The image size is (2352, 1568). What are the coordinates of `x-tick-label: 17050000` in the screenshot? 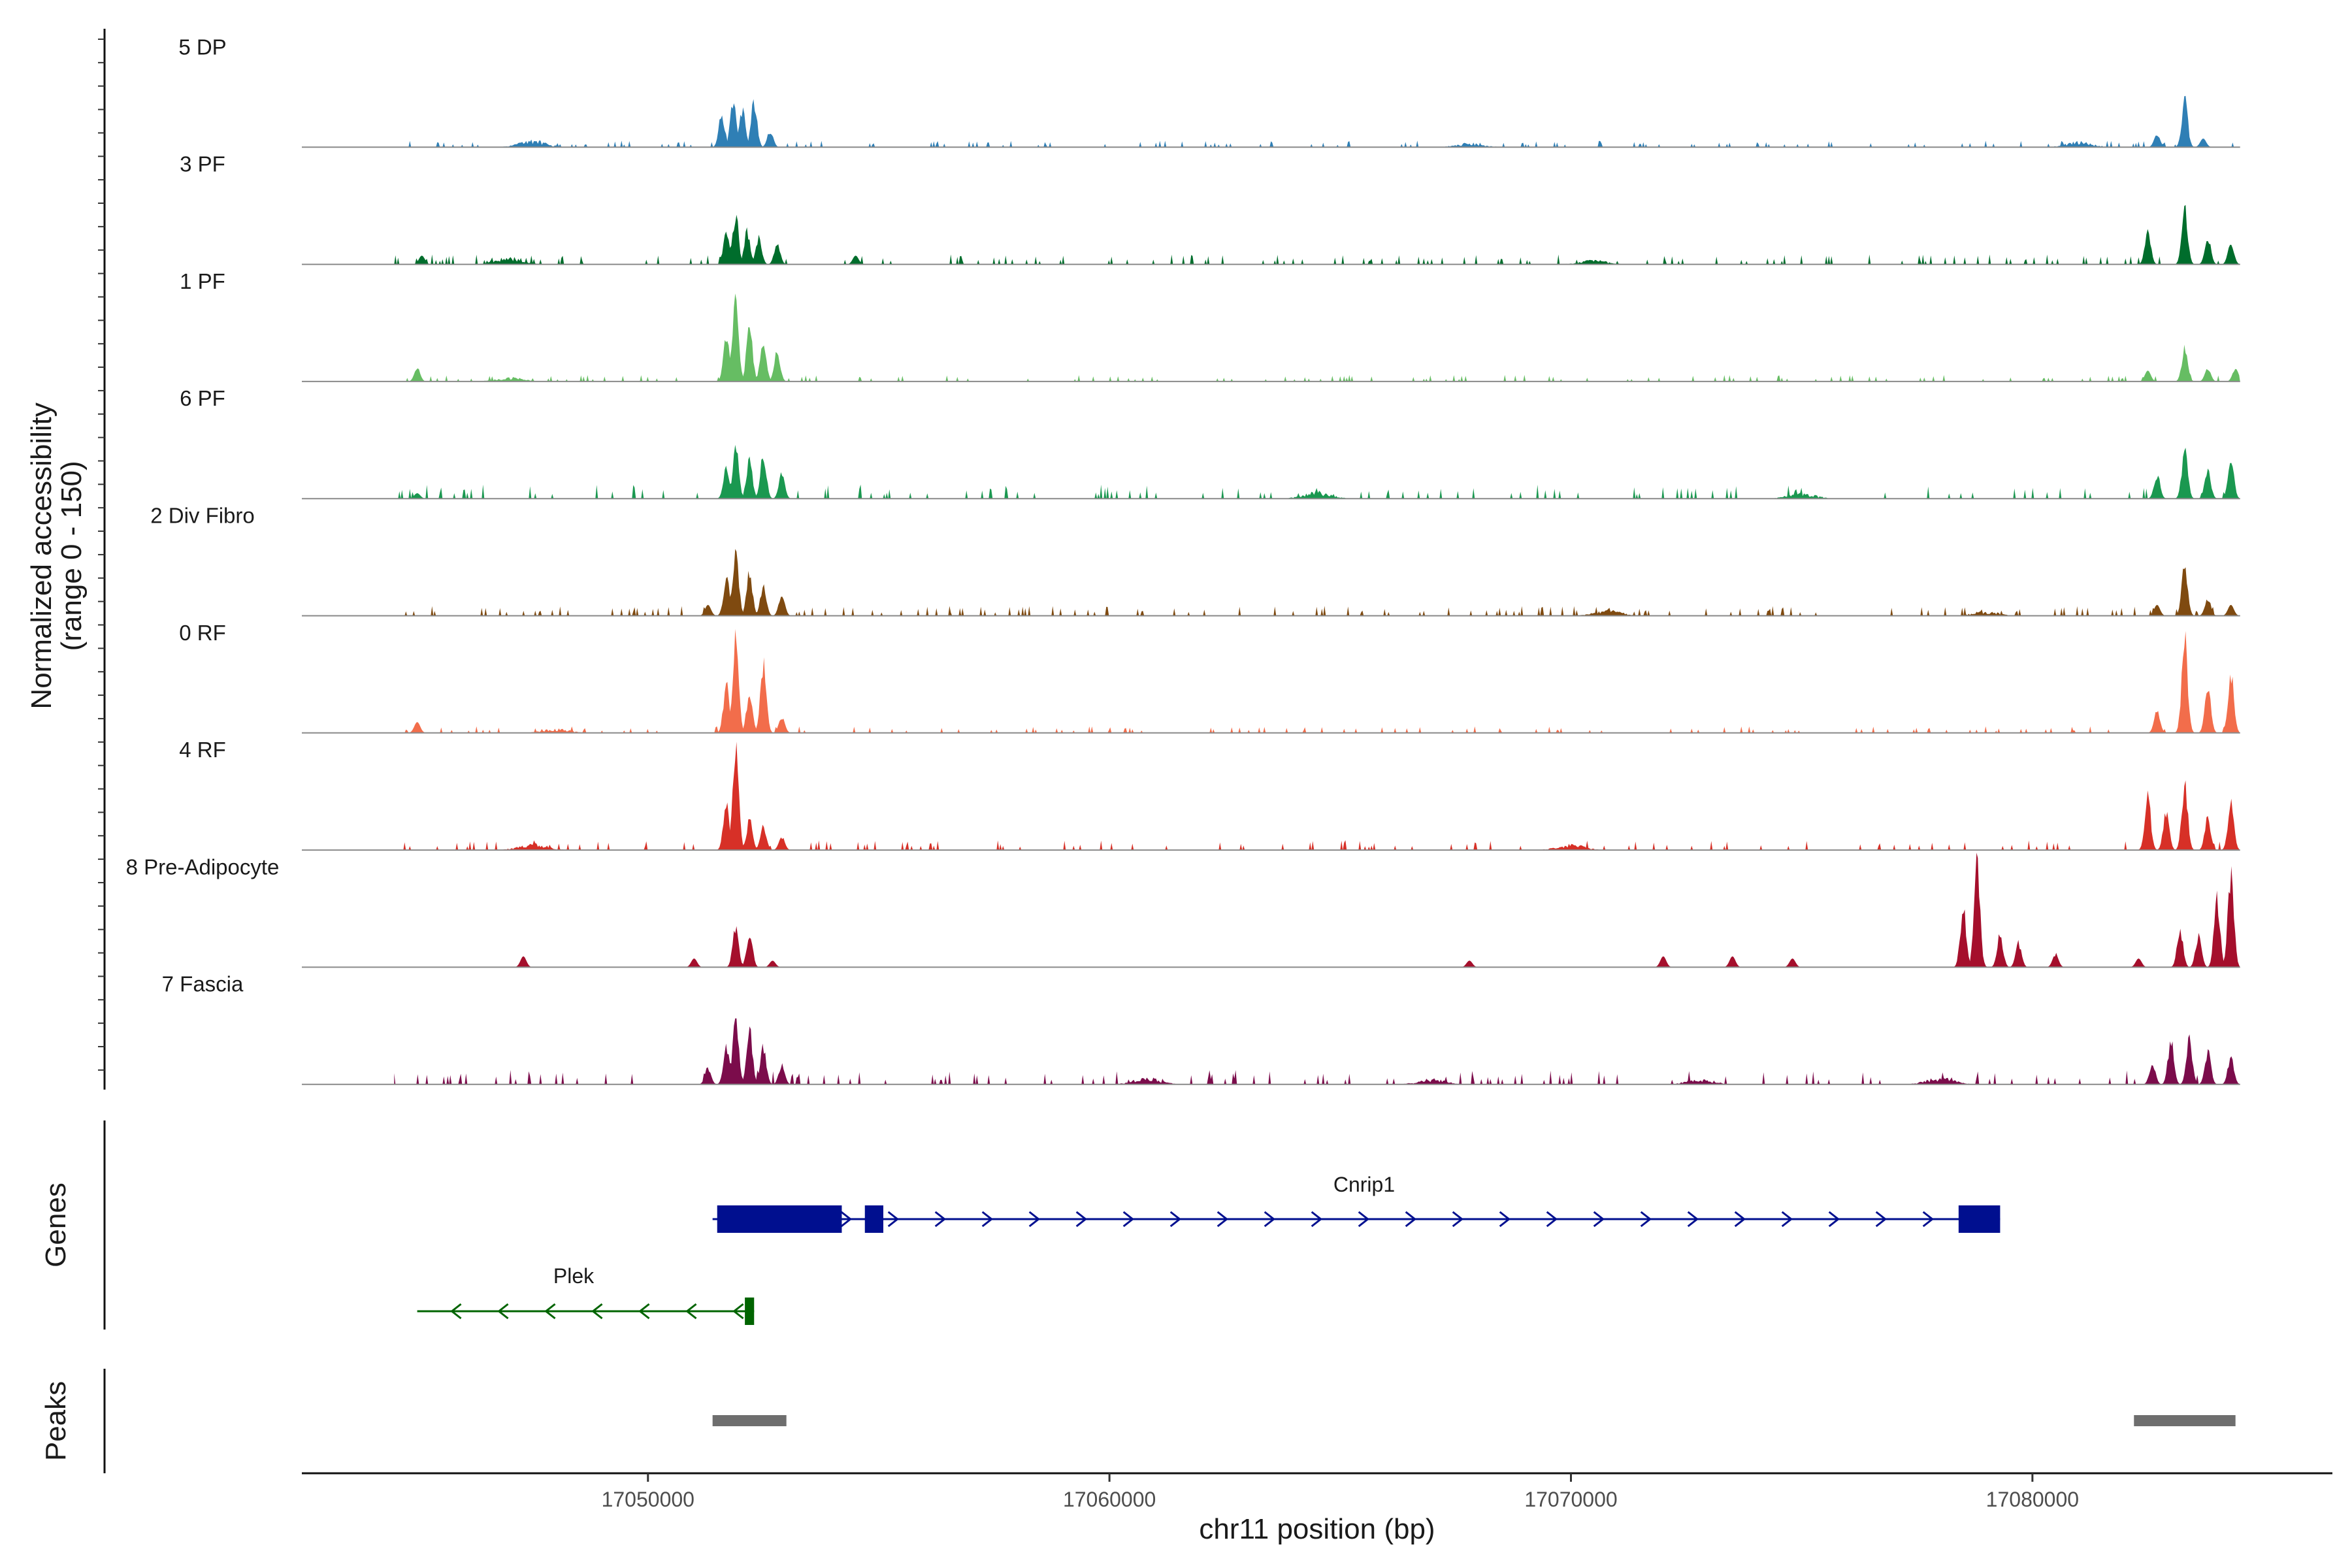 It's located at (648, 1499).